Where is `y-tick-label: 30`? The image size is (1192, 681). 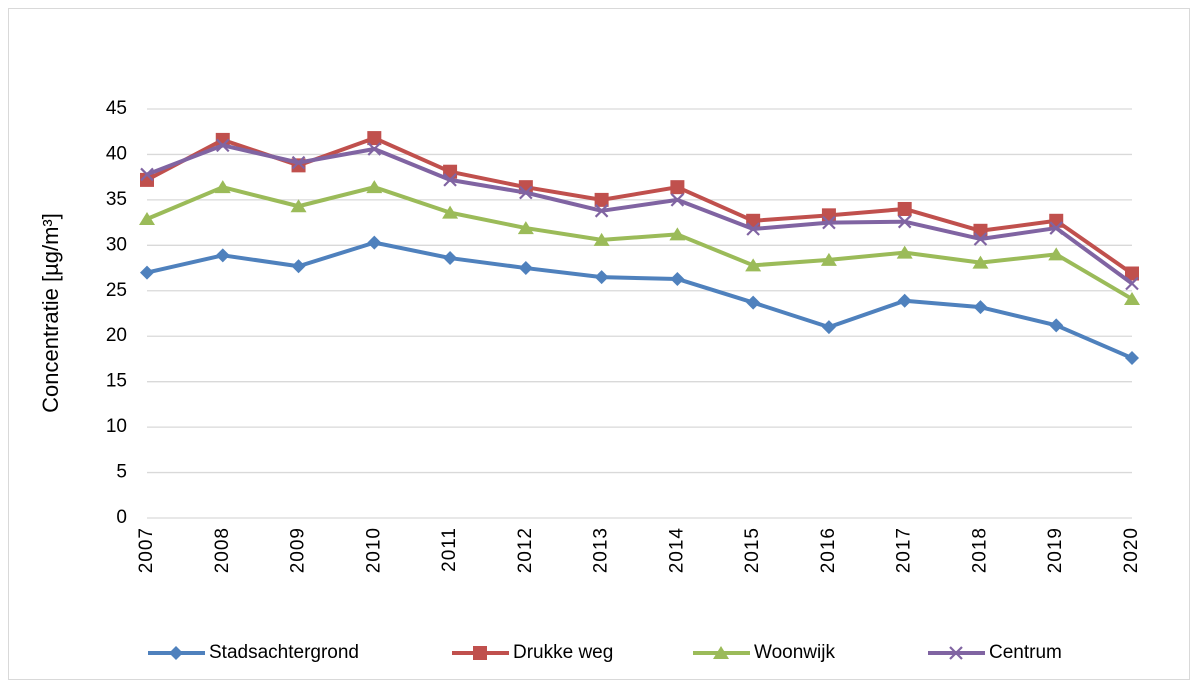 y-tick-label: 30 is located at coordinates (116, 244).